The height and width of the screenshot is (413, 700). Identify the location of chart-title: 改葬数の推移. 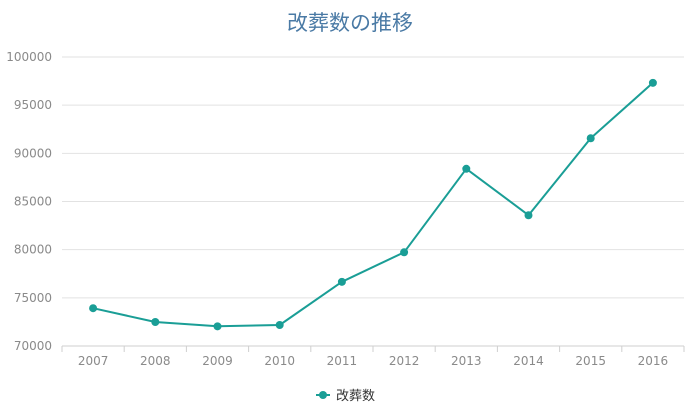
(350, 23).